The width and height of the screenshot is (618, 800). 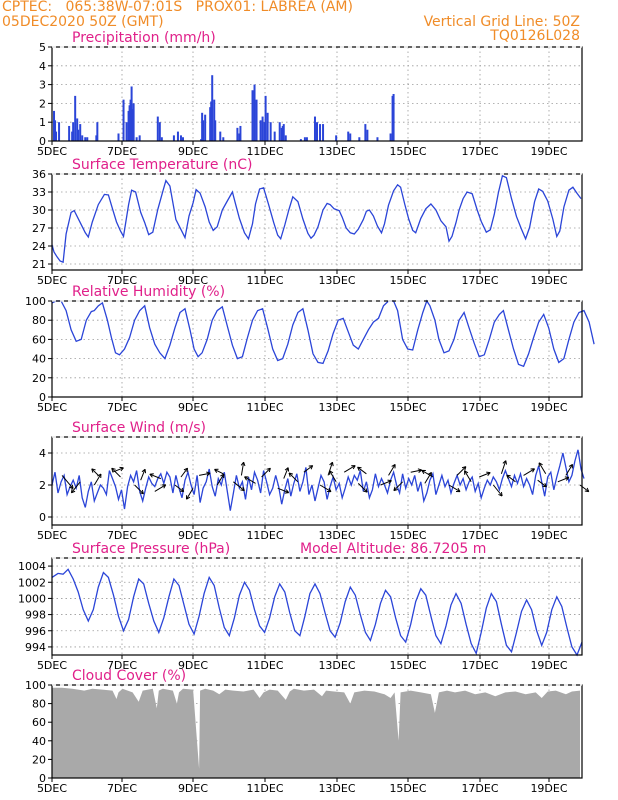 I want to click on header-code: TQ0126L028, so click(x=535, y=36).